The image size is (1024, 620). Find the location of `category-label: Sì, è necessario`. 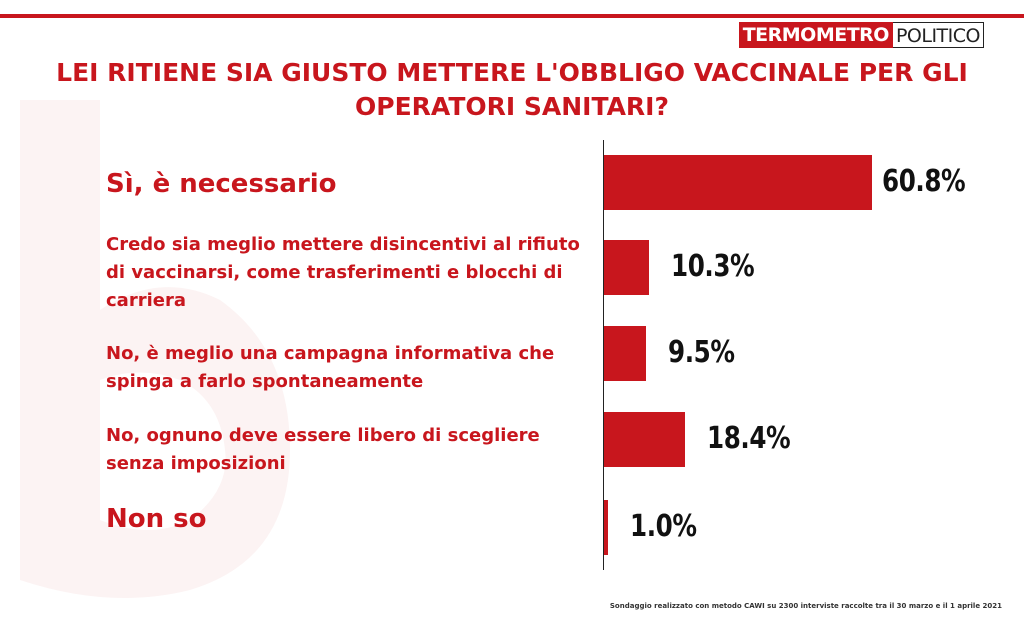

category-label: Sì, è necessario is located at coordinates (221, 184).